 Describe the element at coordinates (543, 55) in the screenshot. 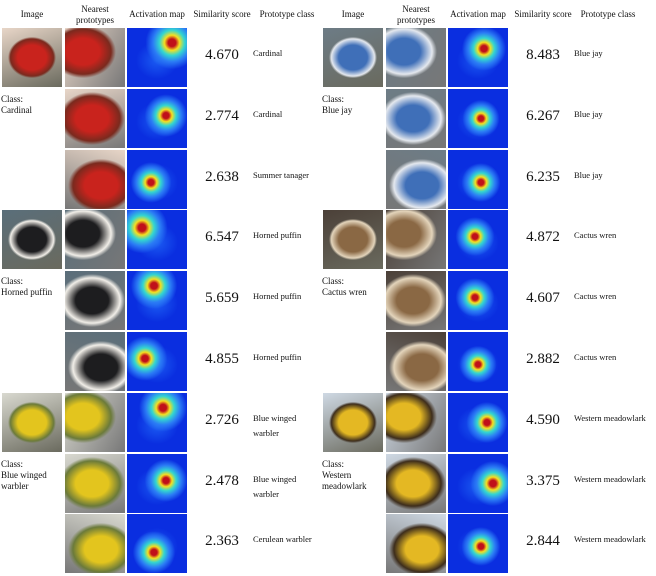

I see `similarity-score: 8.483` at that location.